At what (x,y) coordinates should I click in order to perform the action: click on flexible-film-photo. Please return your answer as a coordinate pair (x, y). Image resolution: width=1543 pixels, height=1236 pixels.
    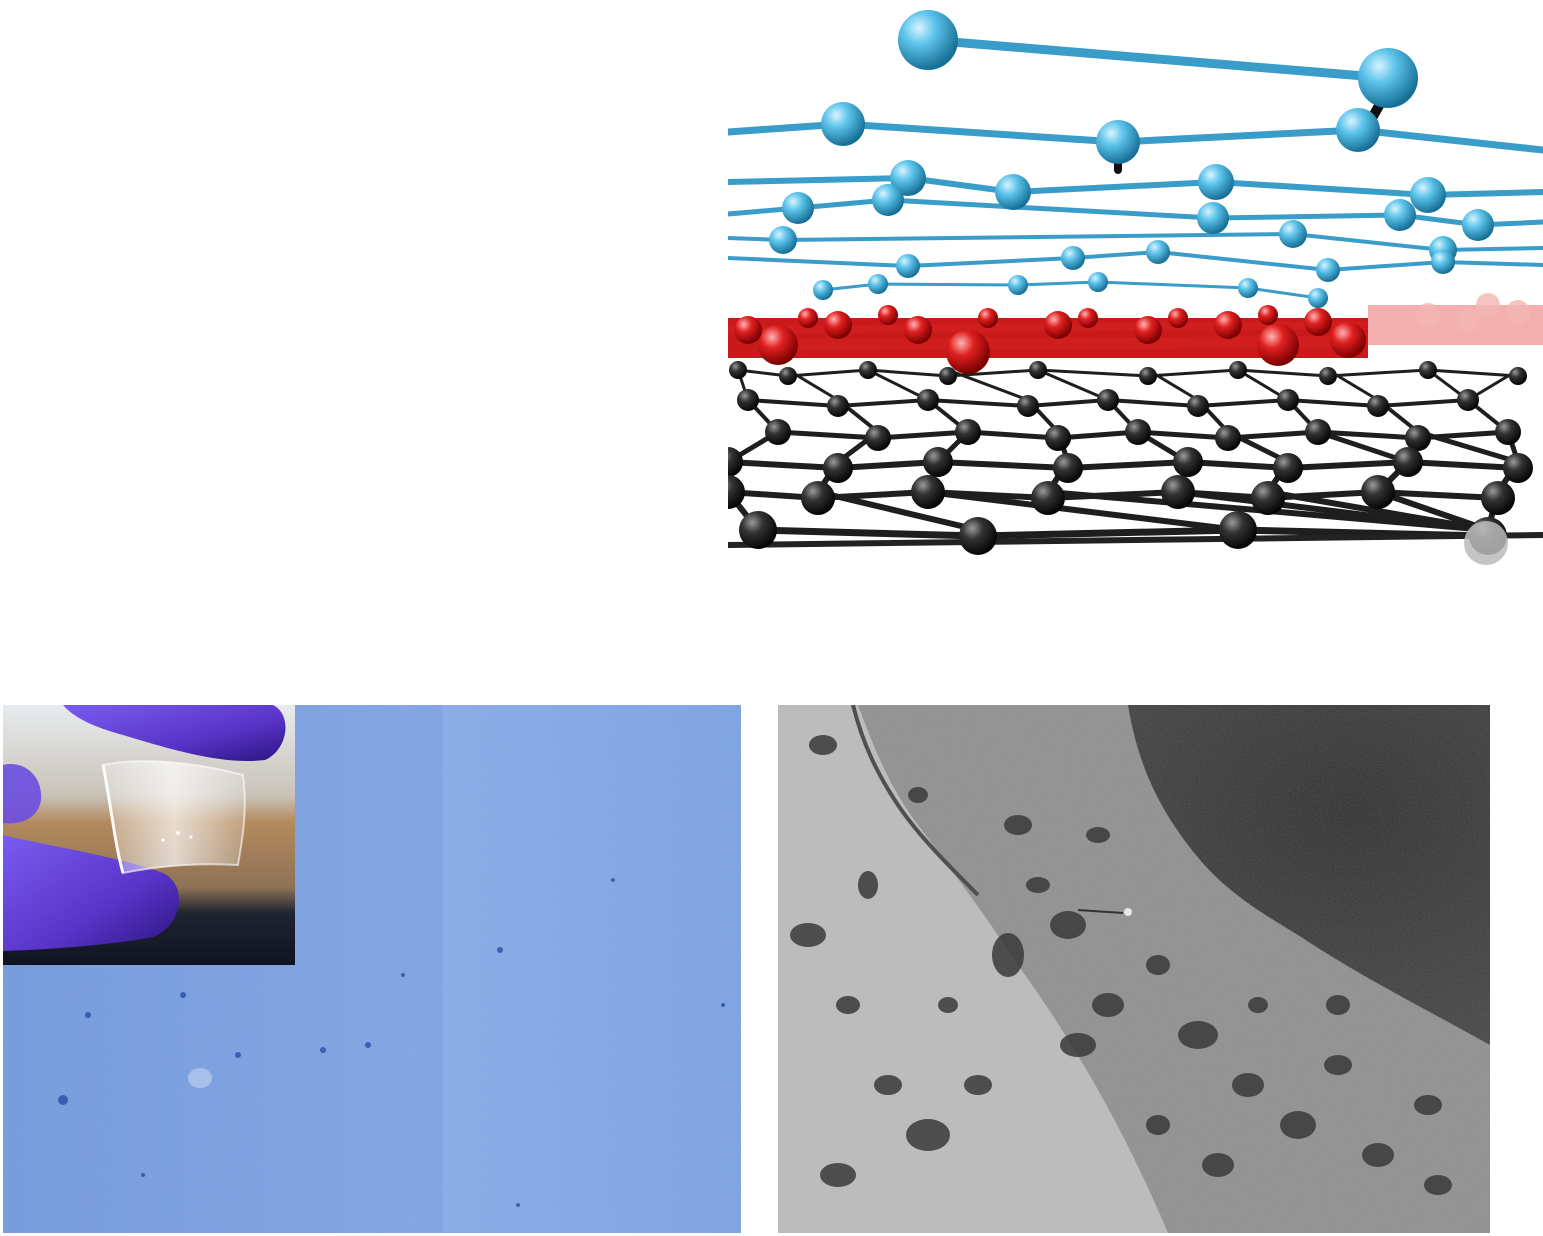
    Looking at the image, I should click on (149, 835).